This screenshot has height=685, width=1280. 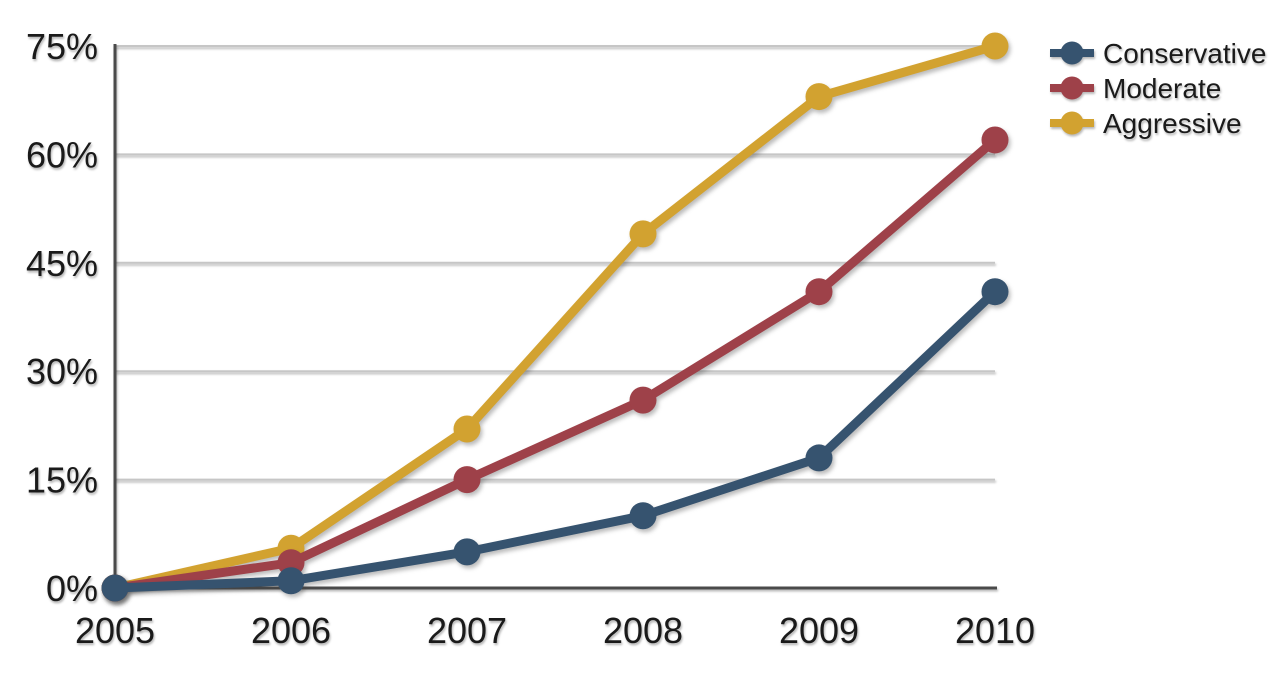 I want to click on x-tick-label: 2010, so click(x=995, y=630).